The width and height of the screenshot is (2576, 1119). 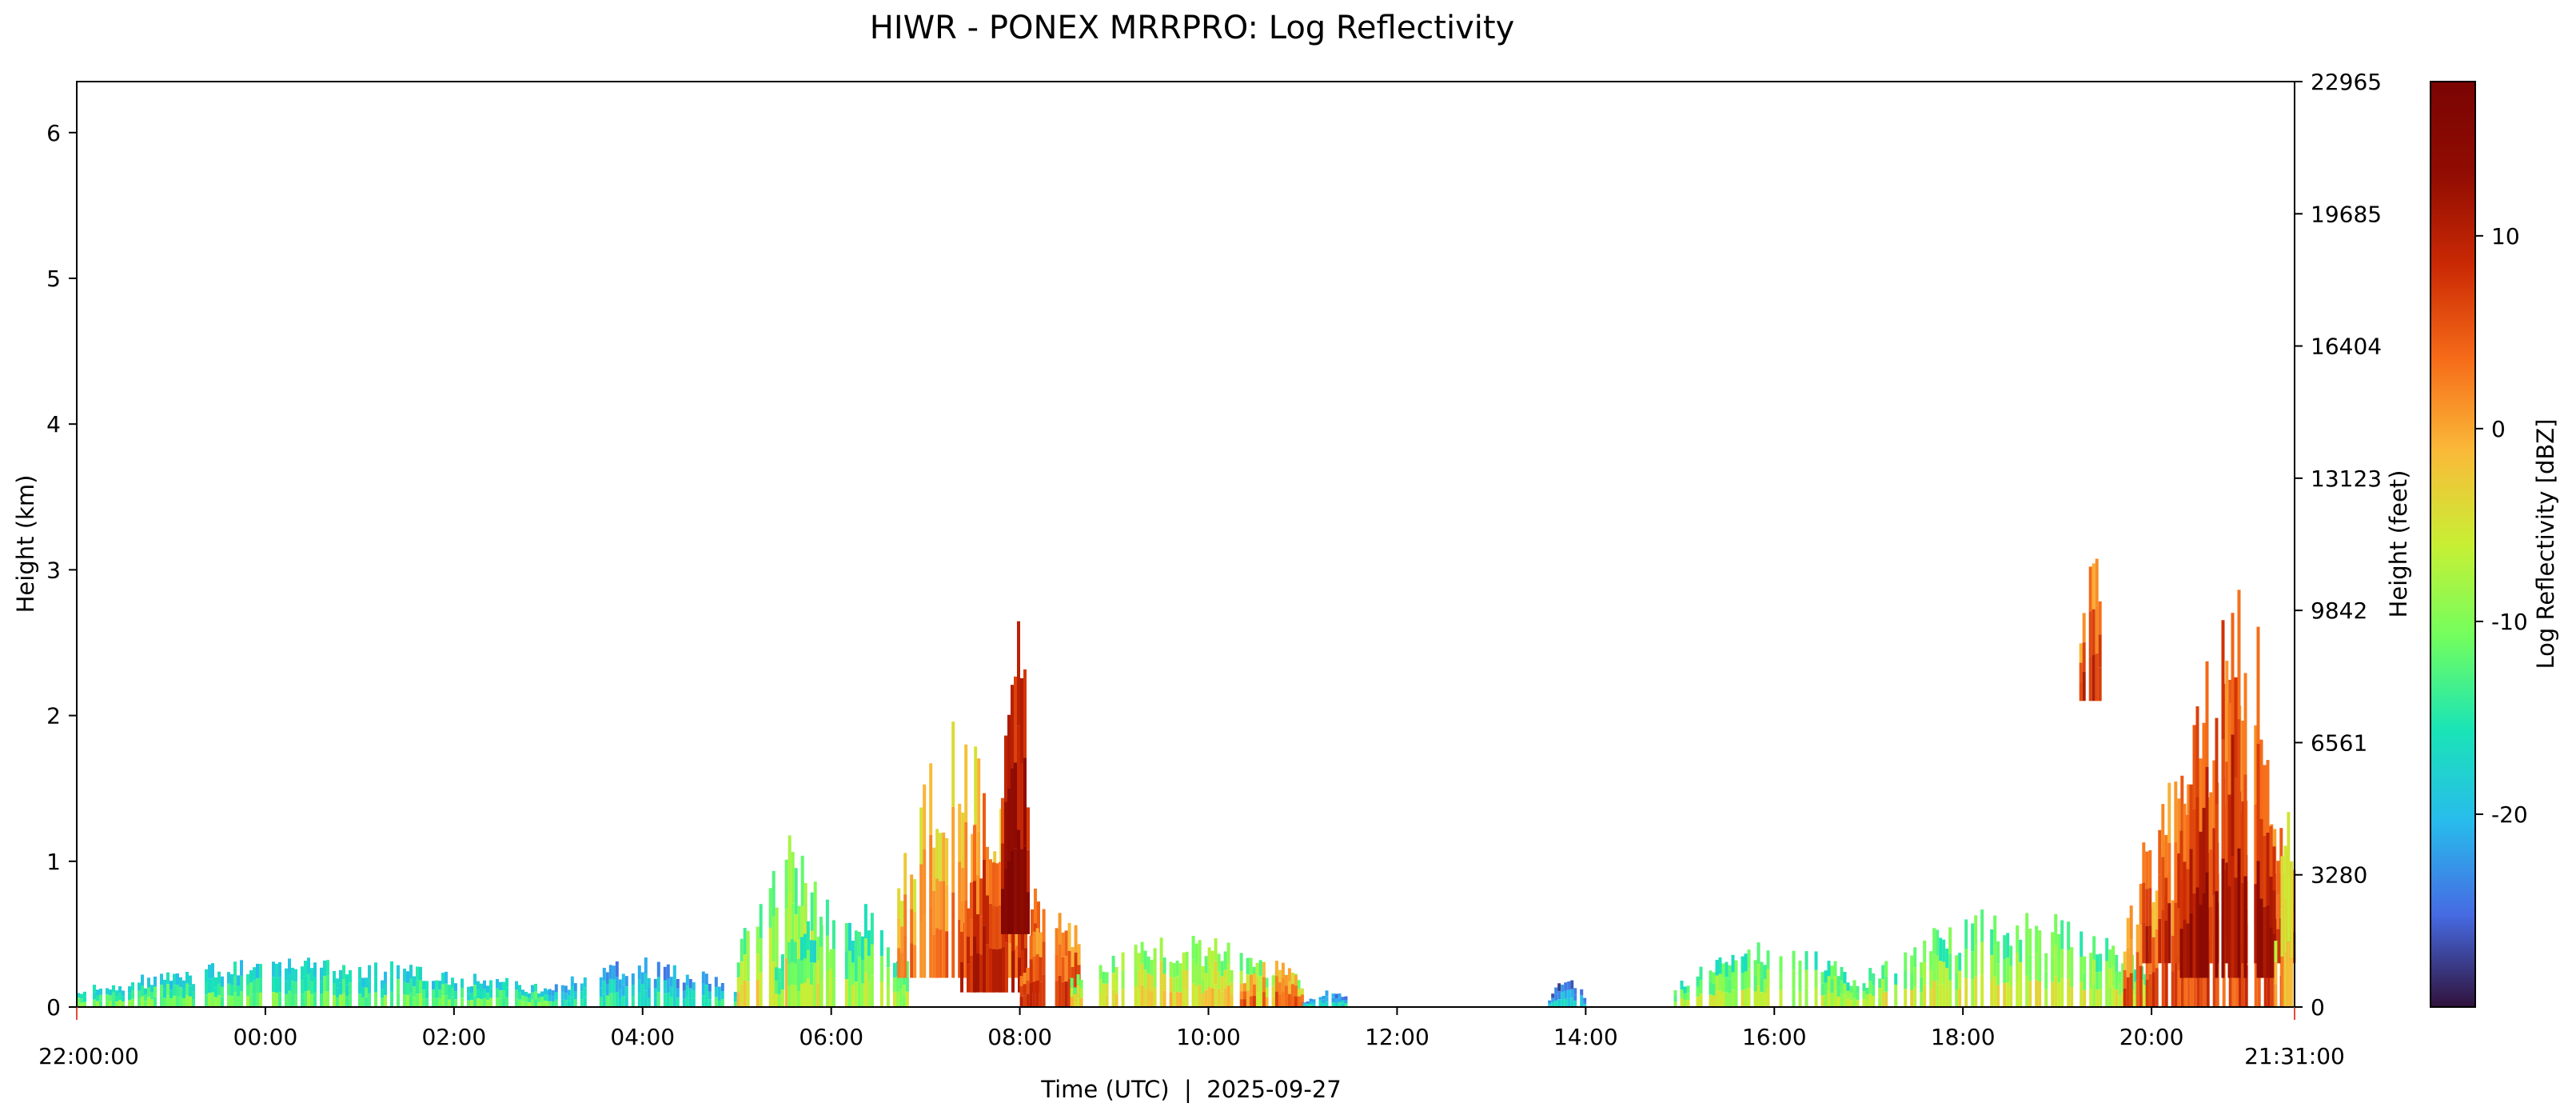 What do you see at coordinates (1585, 1037) in the screenshot?
I see `x-tick-label: 14:00` at bounding box center [1585, 1037].